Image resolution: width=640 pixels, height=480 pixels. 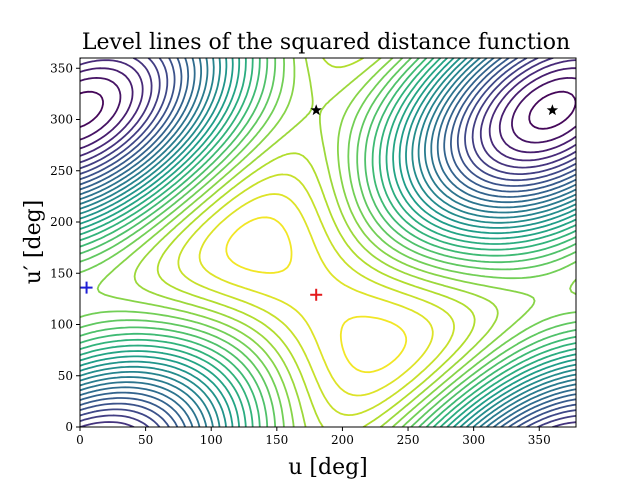 I want to click on y-tick-label: 0, so click(x=69, y=427).